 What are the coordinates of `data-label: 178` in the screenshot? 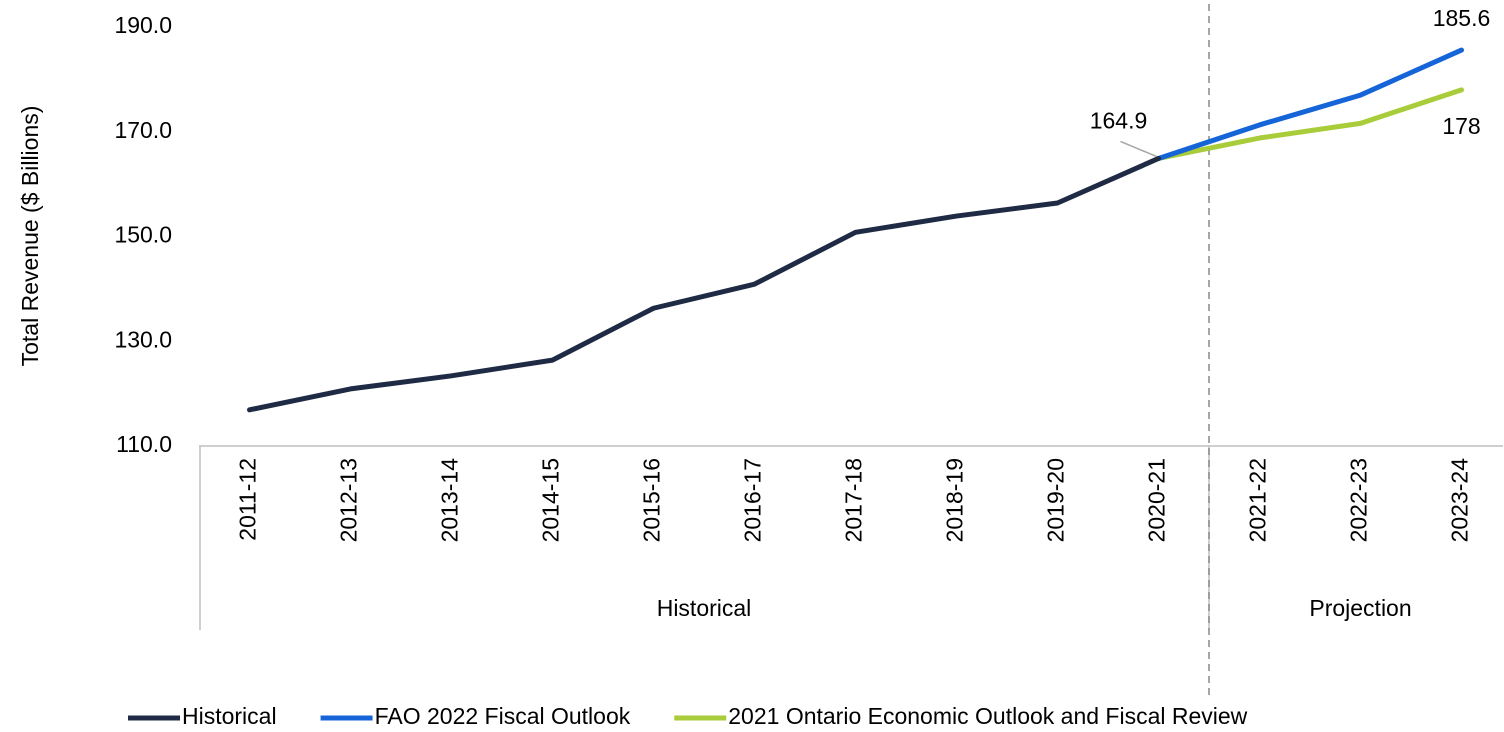 It's located at (1461, 126).